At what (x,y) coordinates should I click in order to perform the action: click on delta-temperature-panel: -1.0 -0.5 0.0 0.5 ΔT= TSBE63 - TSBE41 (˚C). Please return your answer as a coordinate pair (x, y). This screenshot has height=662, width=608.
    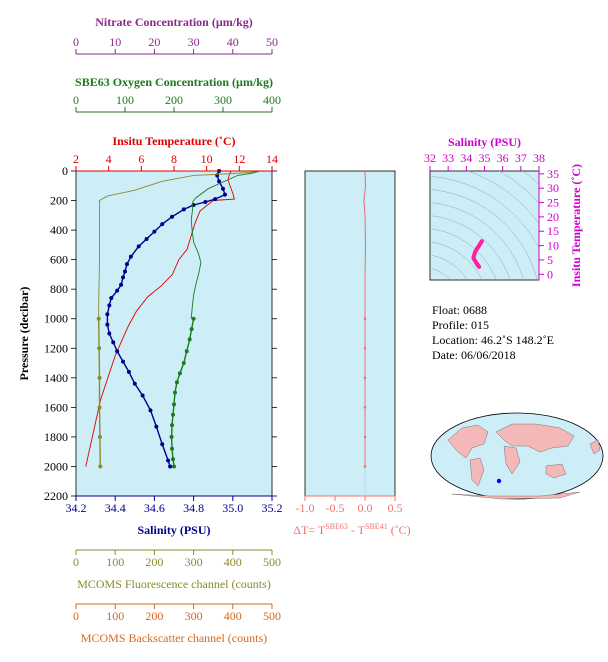
    Looking at the image, I should click on (352, 353).